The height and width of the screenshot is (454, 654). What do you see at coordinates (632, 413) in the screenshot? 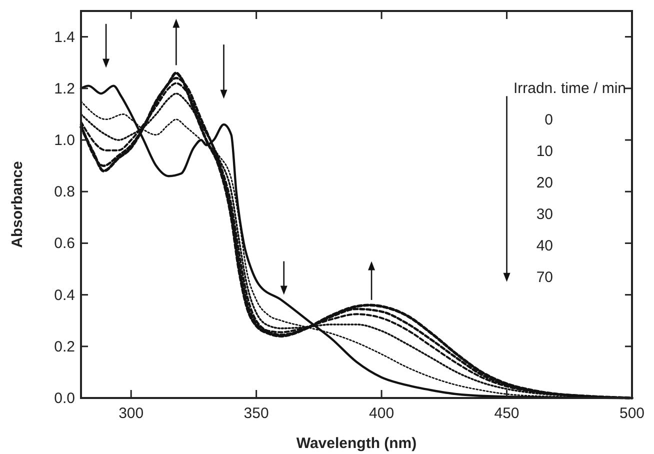
I see `x-tick-label: 500` at bounding box center [632, 413].